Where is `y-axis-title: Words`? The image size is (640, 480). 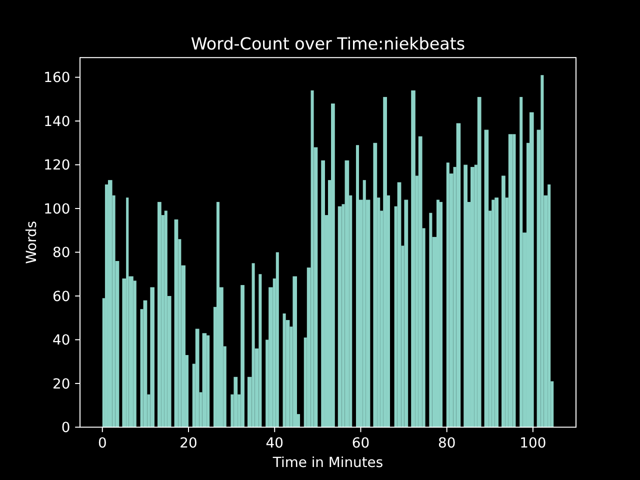 y-axis-title: Words is located at coordinates (32, 242).